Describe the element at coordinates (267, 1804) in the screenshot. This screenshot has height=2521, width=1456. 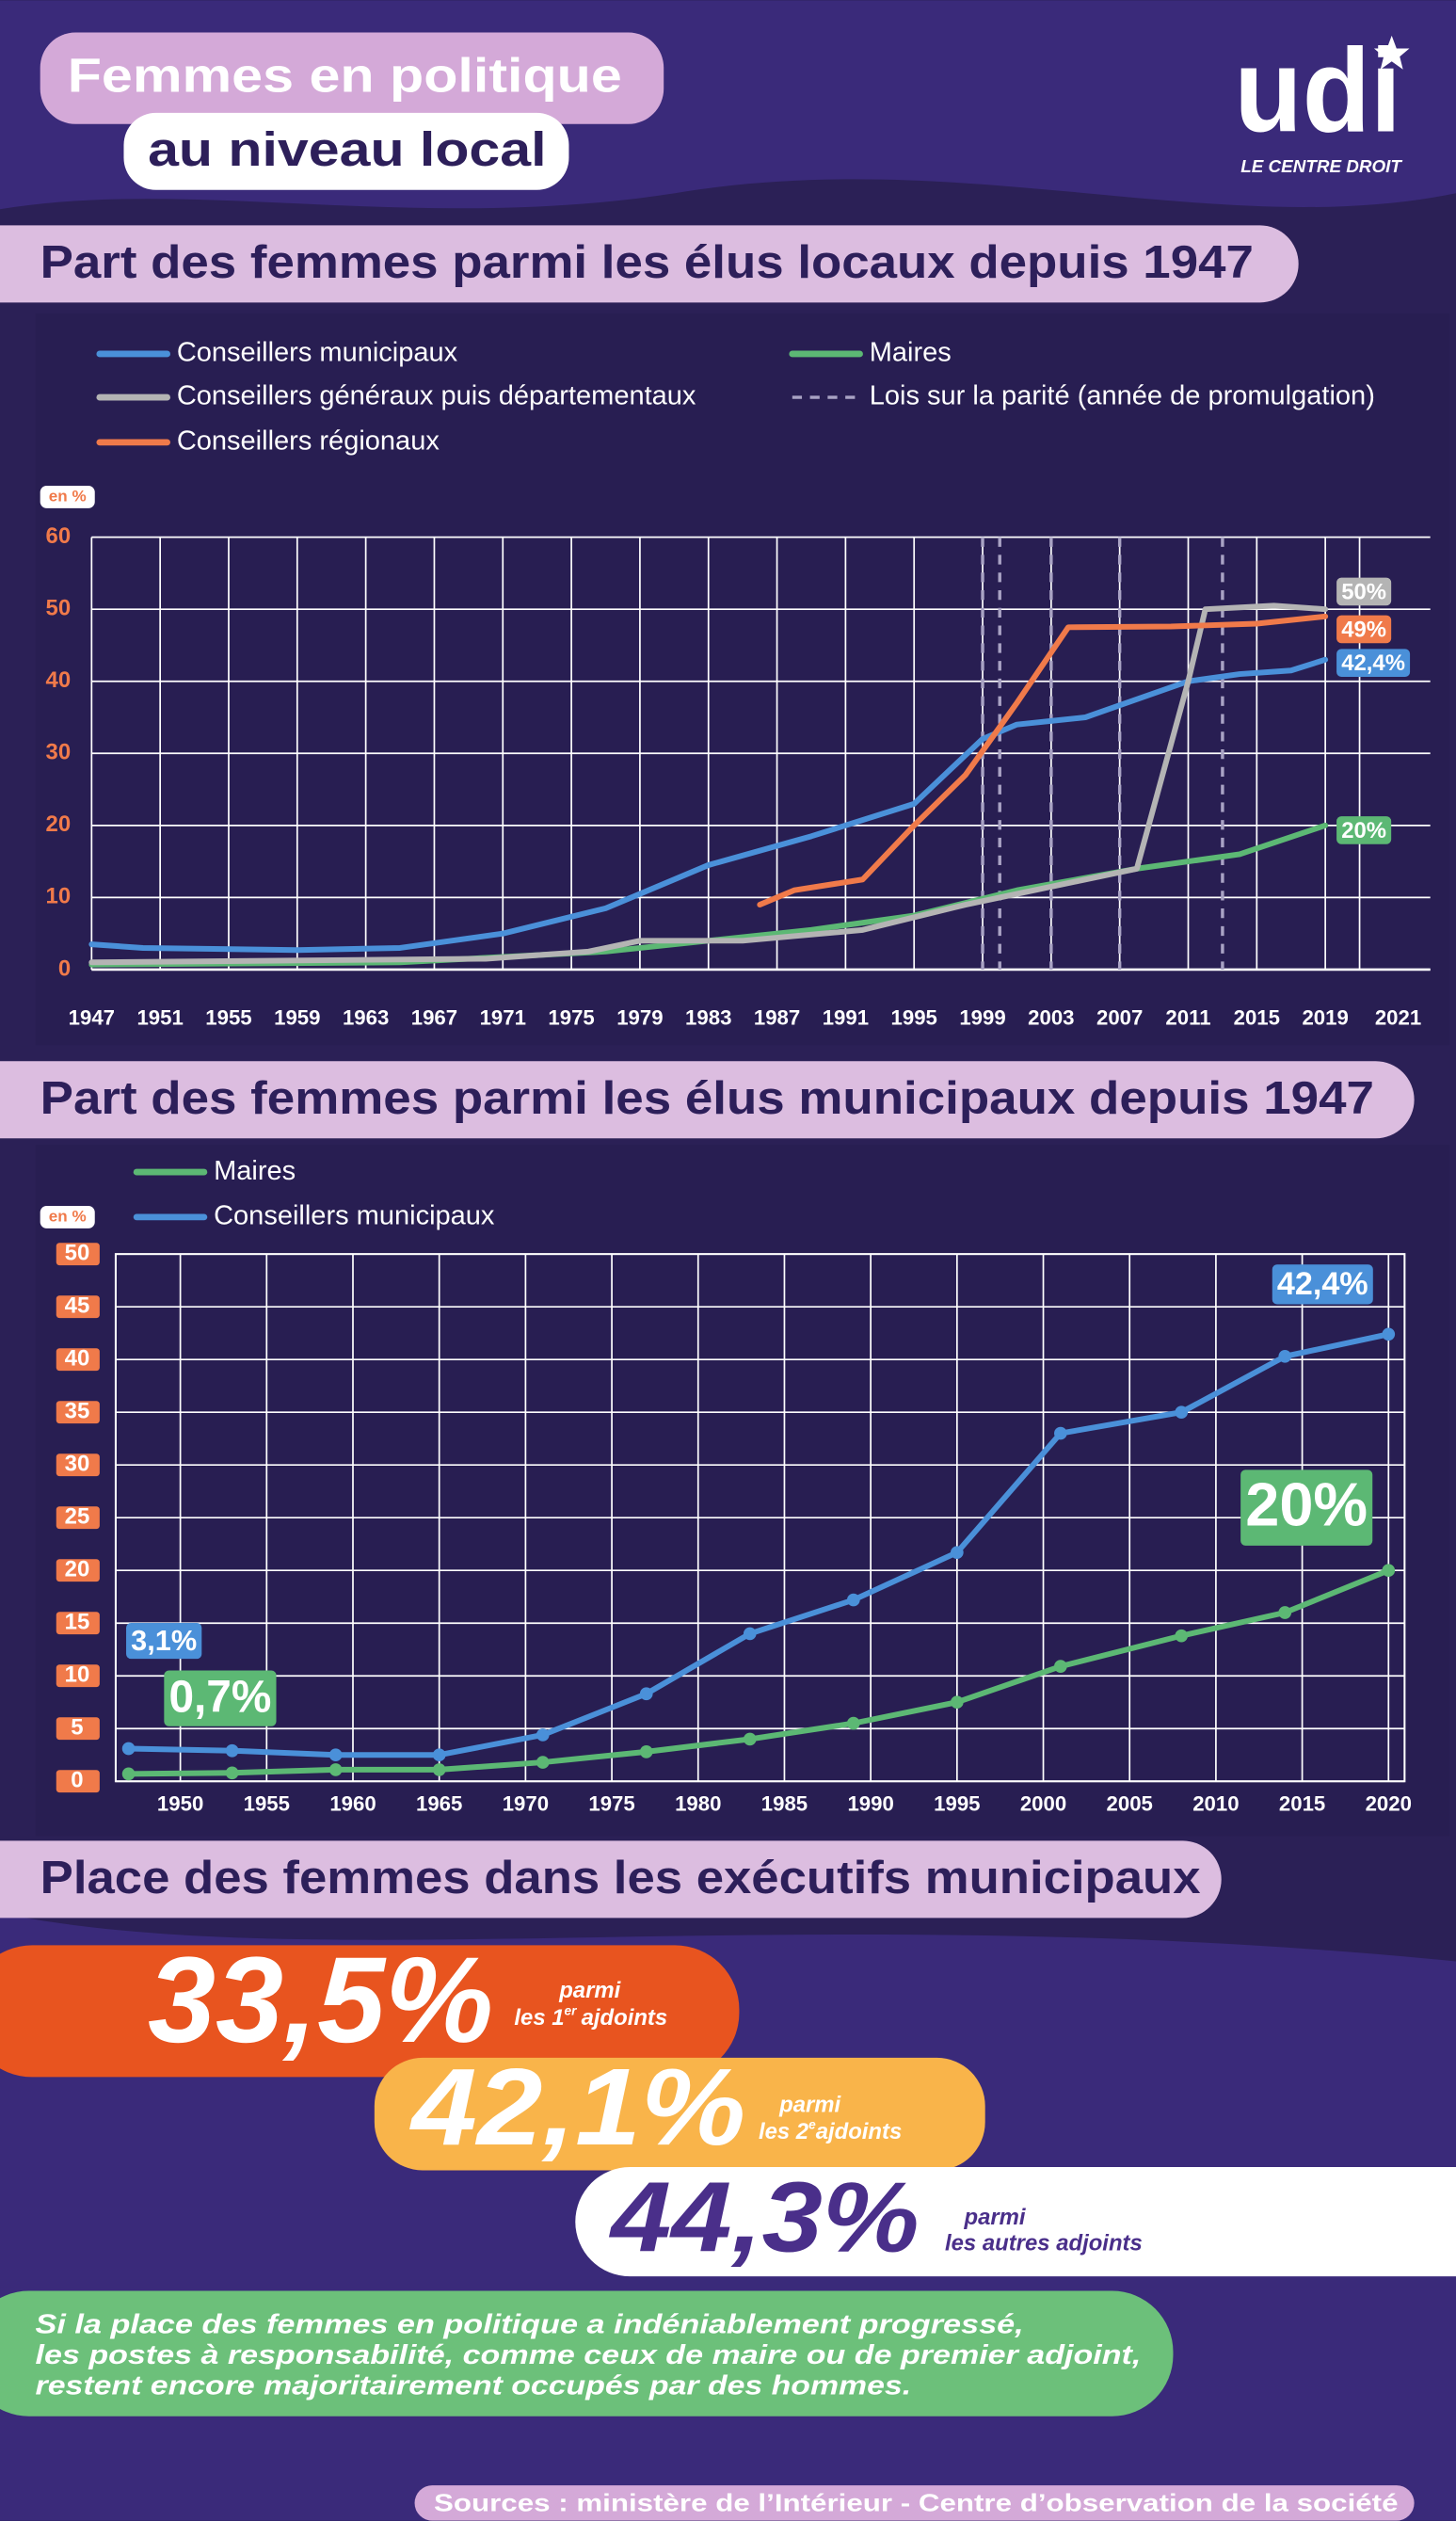
I see `x-tick-label: 1955` at that location.